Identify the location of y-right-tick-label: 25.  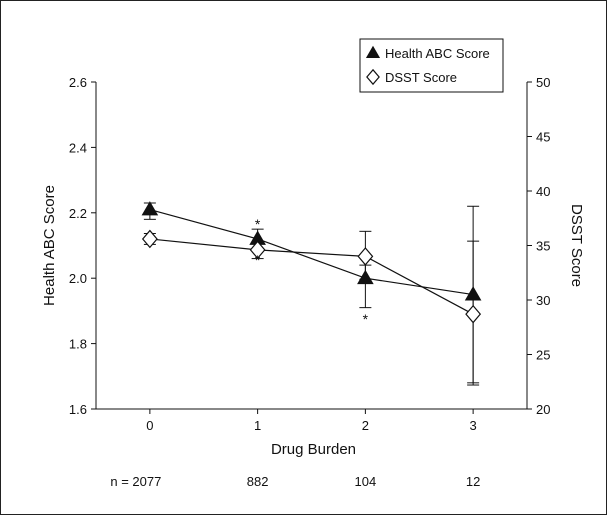
(543, 355).